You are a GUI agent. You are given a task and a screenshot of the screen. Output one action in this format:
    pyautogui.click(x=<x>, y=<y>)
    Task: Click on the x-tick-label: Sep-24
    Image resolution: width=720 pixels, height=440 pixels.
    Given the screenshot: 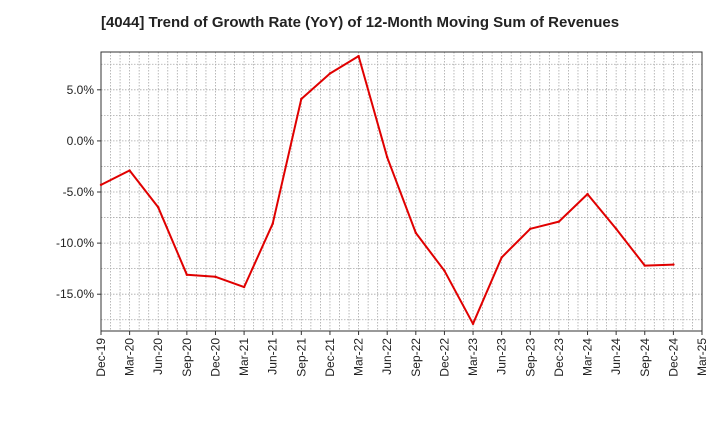 What is the action you would take?
    pyautogui.click(x=645, y=357)
    